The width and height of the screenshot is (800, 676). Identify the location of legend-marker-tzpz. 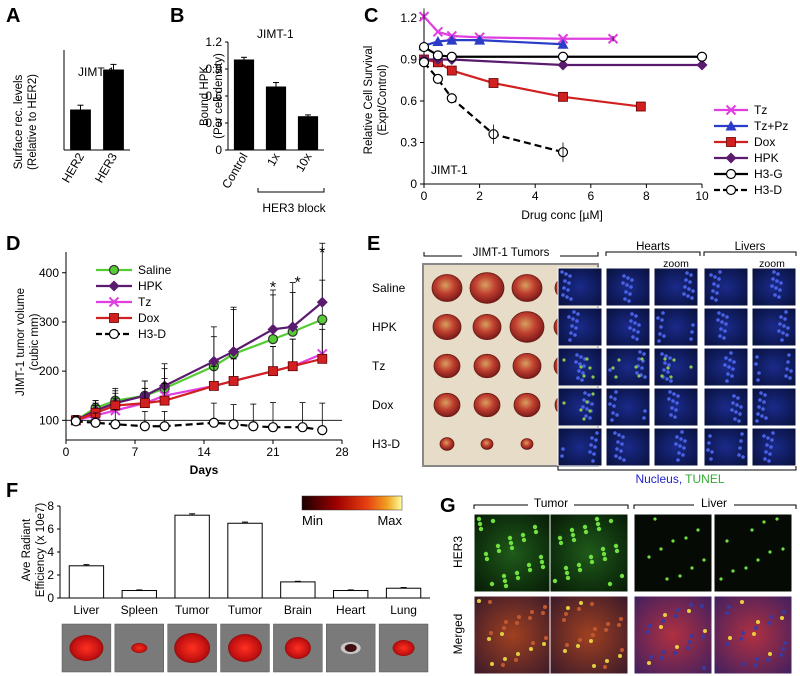
(731, 125).